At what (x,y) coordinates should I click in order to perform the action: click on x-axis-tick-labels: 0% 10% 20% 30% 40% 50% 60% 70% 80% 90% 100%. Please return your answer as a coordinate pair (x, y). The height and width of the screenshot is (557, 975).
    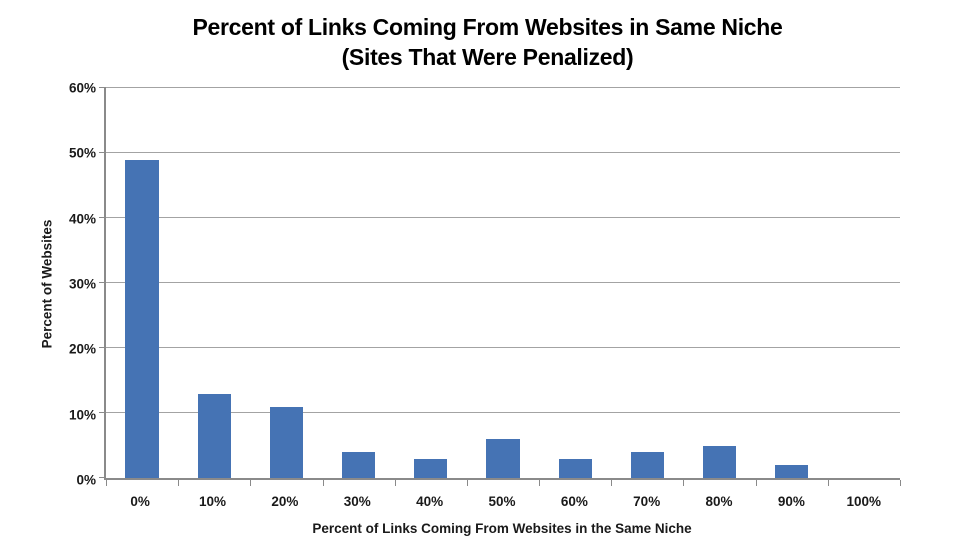
    Looking at the image, I should click on (502, 501).